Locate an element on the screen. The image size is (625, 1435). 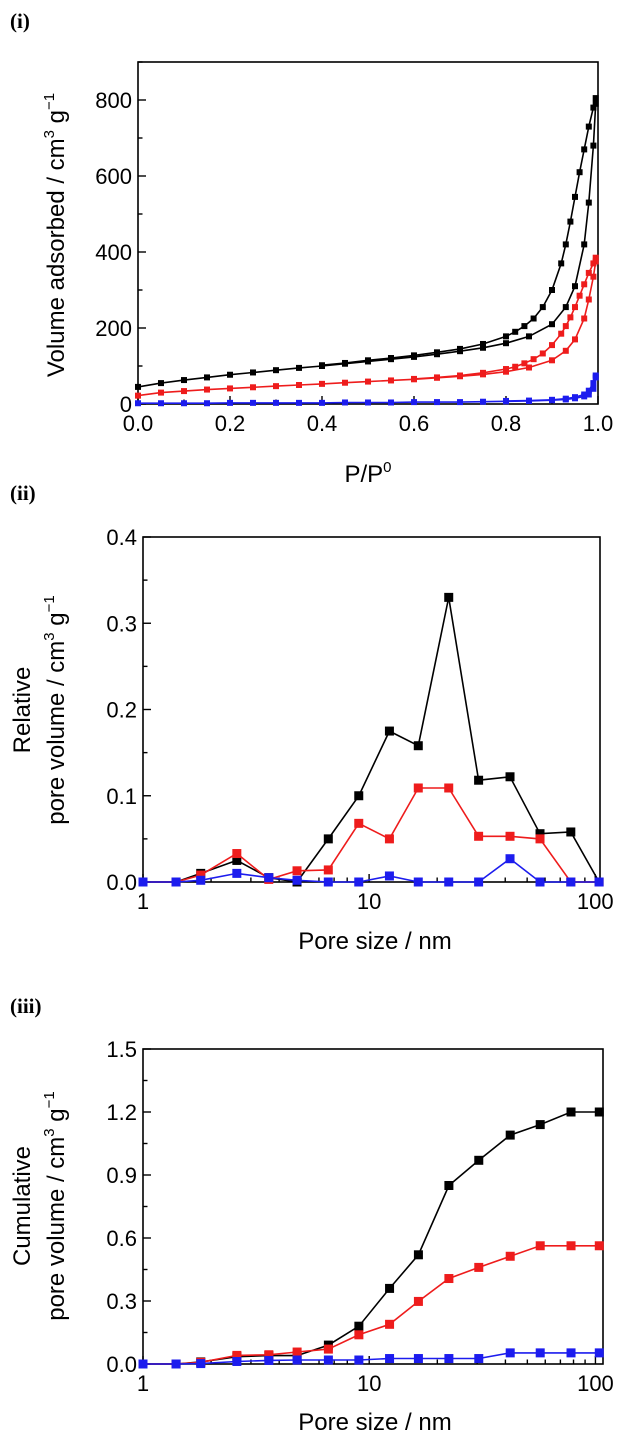
y-tick-label: 200 is located at coordinates (113, 328).